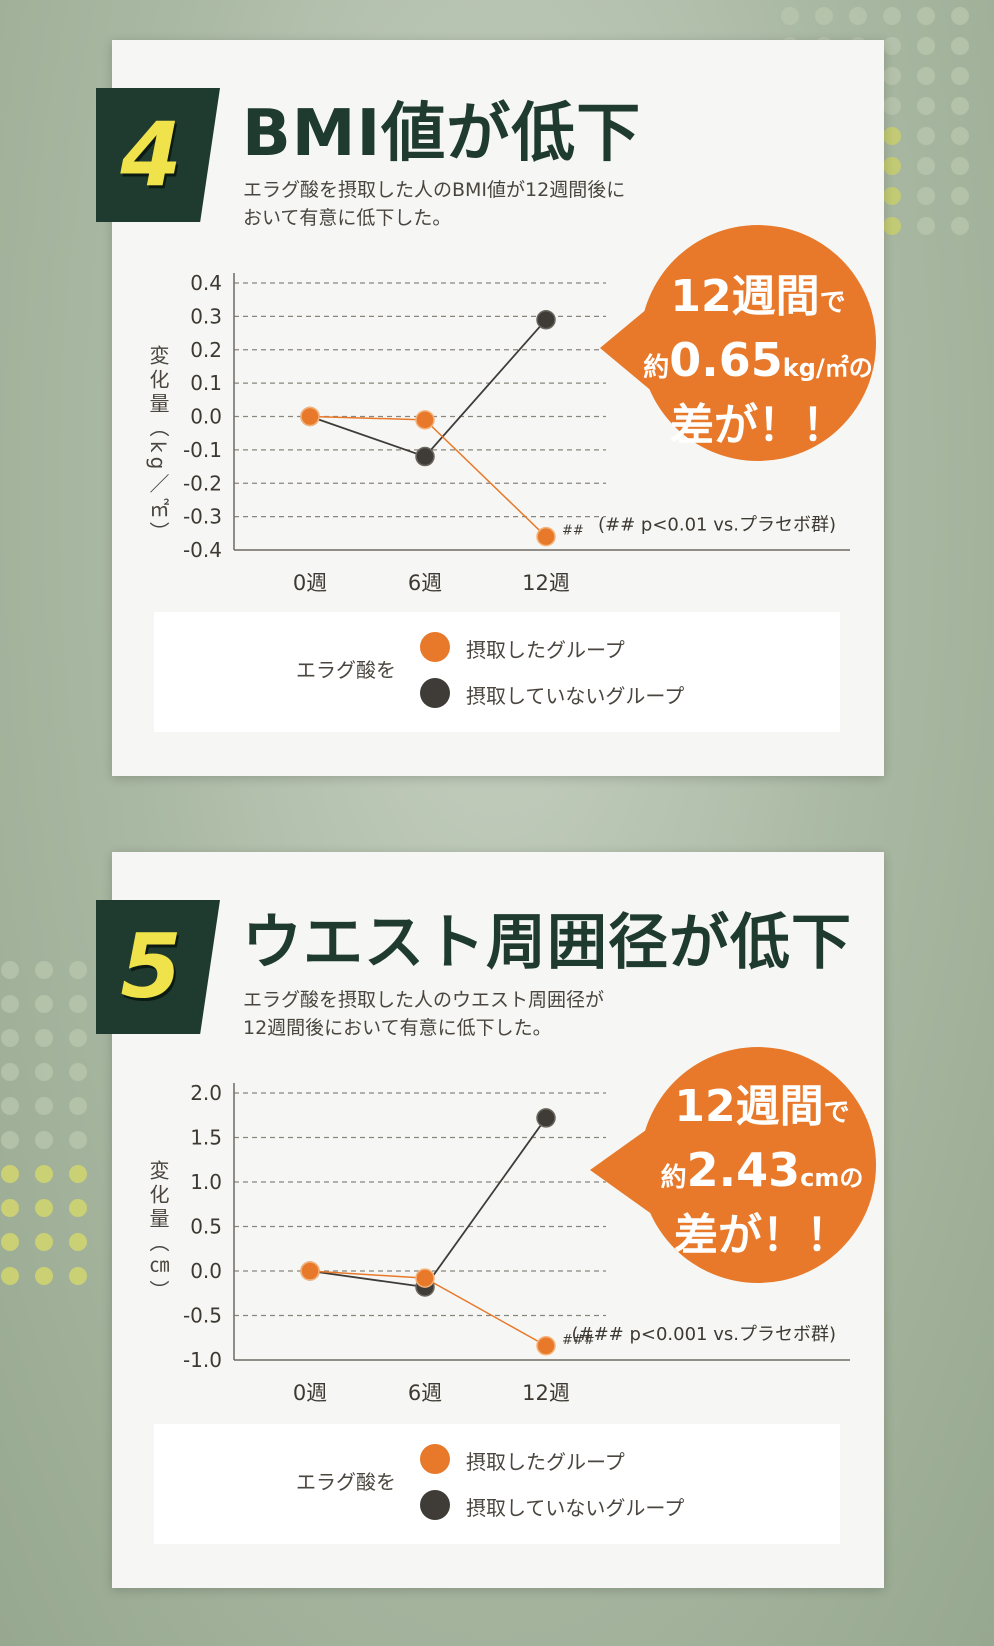  What do you see at coordinates (44, 1123) in the screenshot?
I see `decorative-dots-left` at bounding box center [44, 1123].